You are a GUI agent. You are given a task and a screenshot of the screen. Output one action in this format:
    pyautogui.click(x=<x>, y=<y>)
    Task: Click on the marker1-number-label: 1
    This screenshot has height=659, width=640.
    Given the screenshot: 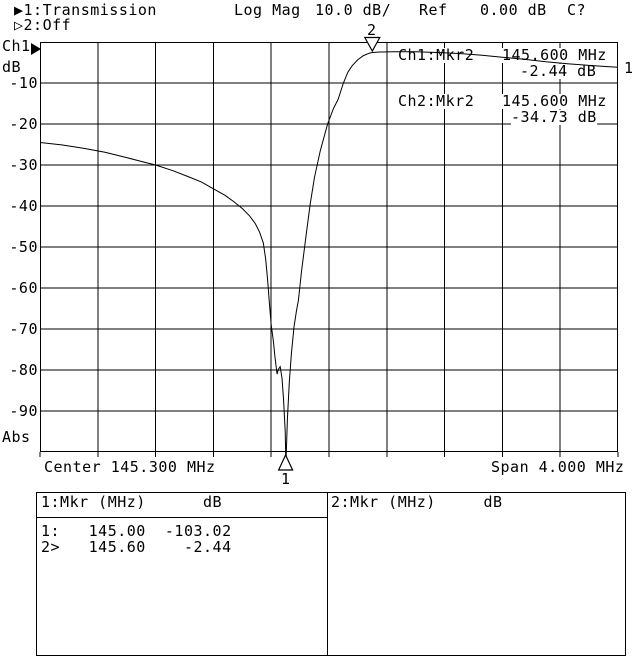 What is the action you would take?
    pyautogui.click(x=286, y=479)
    